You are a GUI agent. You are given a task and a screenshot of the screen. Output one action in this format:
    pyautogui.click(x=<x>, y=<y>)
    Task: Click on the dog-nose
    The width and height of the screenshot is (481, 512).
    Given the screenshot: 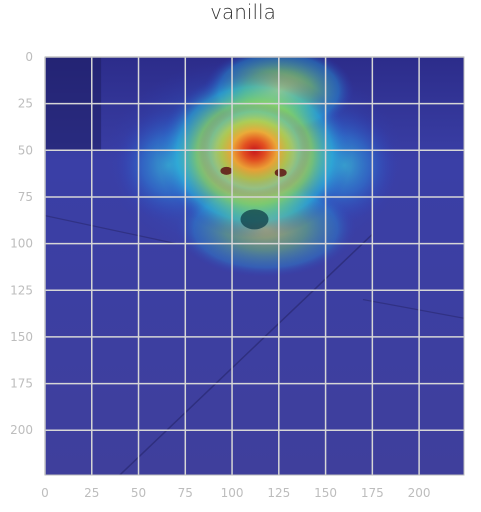 What is the action you would take?
    pyautogui.click(x=254, y=219)
    